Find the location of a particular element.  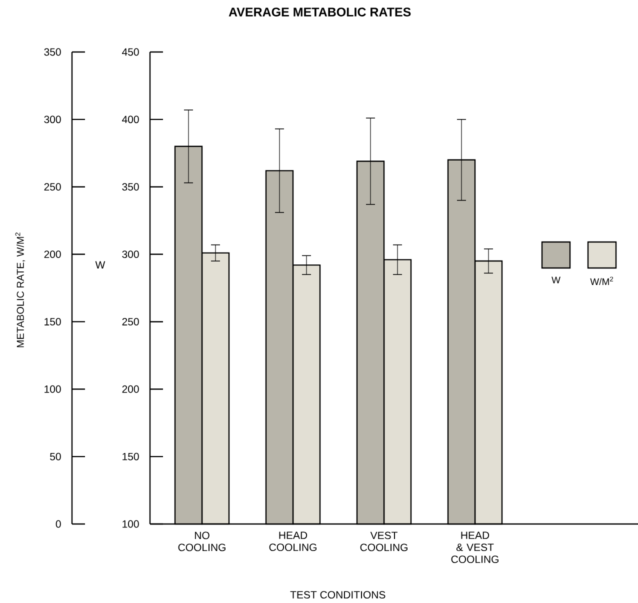

y-tick-label: 0 is located at coordinates (58, 524).